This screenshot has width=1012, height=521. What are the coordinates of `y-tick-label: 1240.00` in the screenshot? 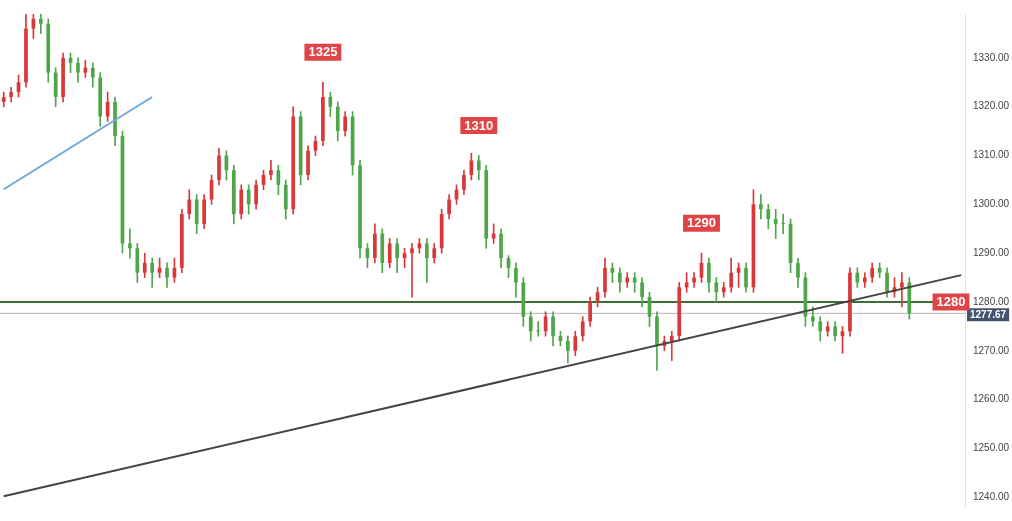 It's located at (991, 496).